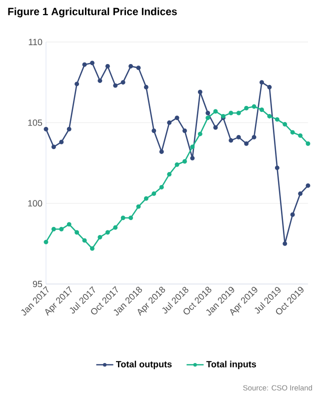 Image resolution: width=320 pixels, height=400 pixels. What do you see at coordinates (35, 42) in the screenshot?
I see `y-tick-label: 110` at bounding box center [35, 42].